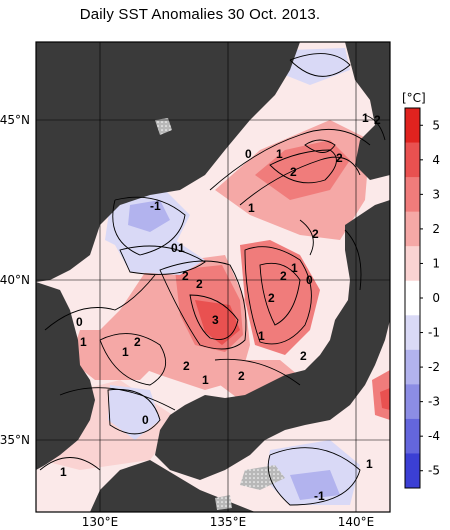  I want to click on colorbar-tick-label: 3, so click(436, 194).